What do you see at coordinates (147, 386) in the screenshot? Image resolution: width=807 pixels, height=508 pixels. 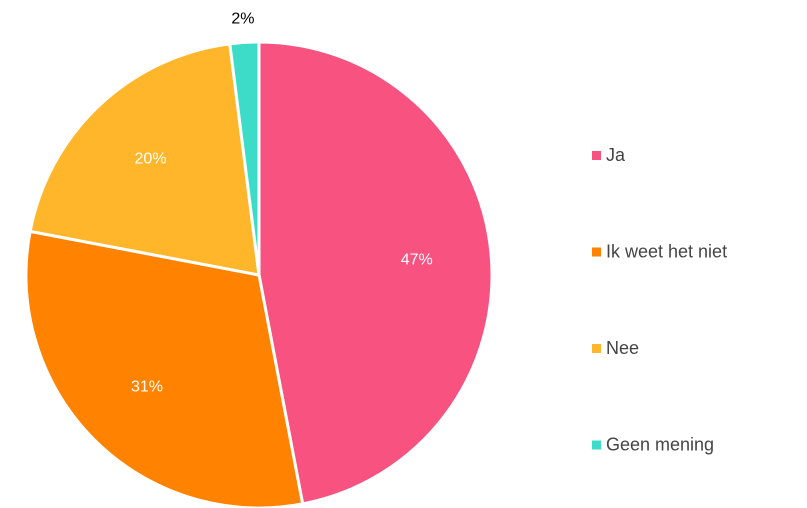 I see `data-label: 31%` at bounding box center [147, 386].